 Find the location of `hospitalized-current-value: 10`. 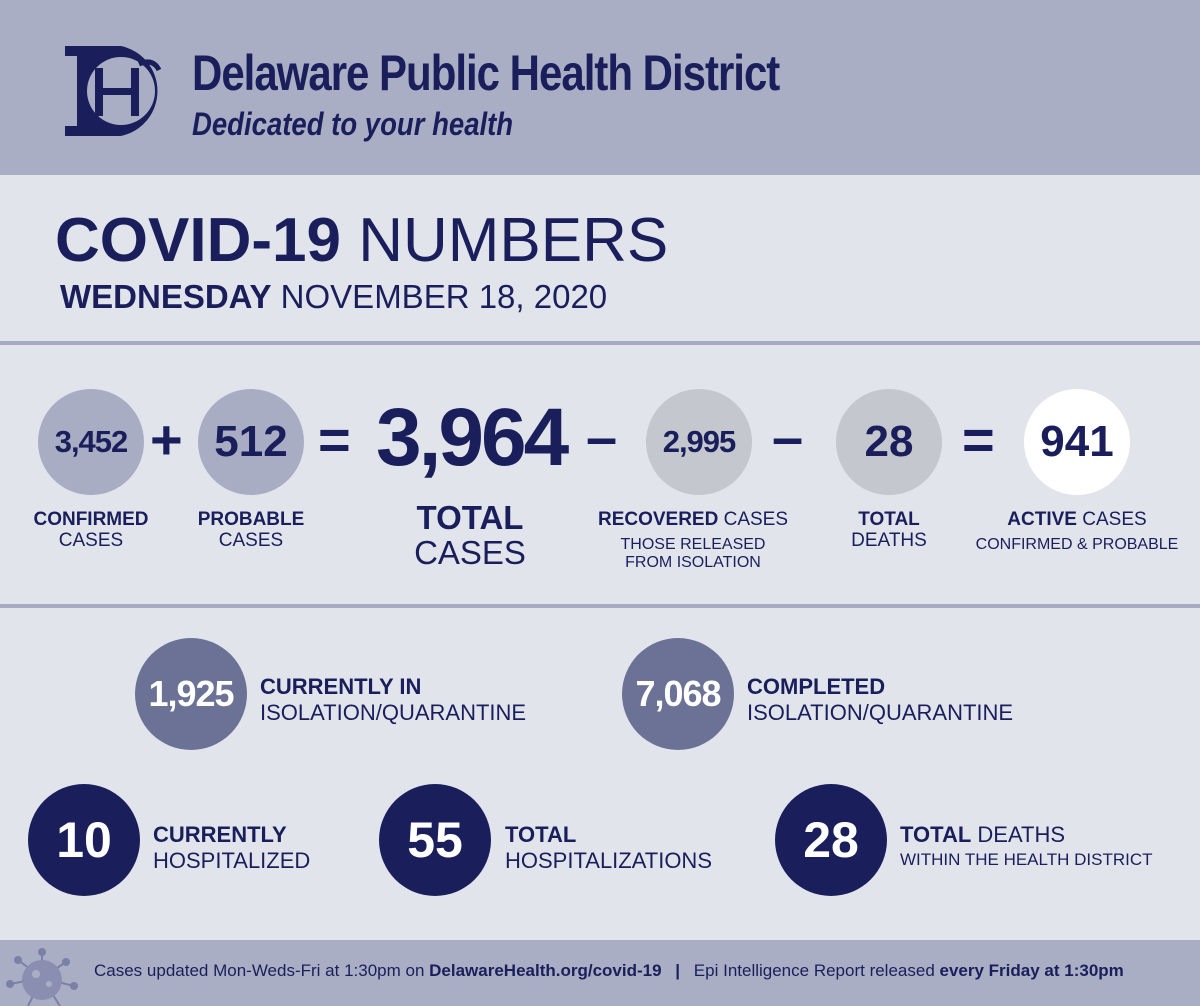

hospitalized-current-value: 10 is located at coordinates (84, 840).